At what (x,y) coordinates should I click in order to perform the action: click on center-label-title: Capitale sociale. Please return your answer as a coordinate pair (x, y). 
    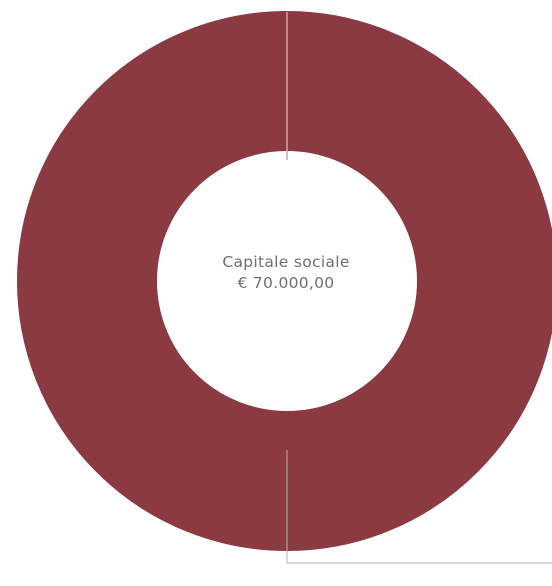
    Looking at the image, I should click on (286, 262).